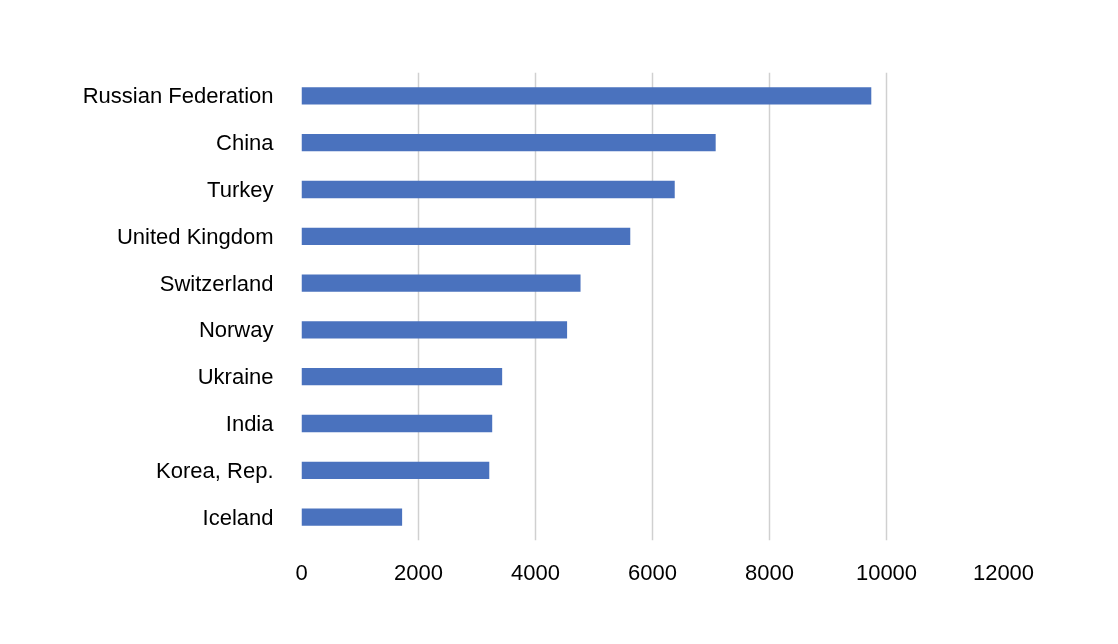 The image size is (1118, 644). I want to click on y-tick-label: Switzerland, so click(216, 283).